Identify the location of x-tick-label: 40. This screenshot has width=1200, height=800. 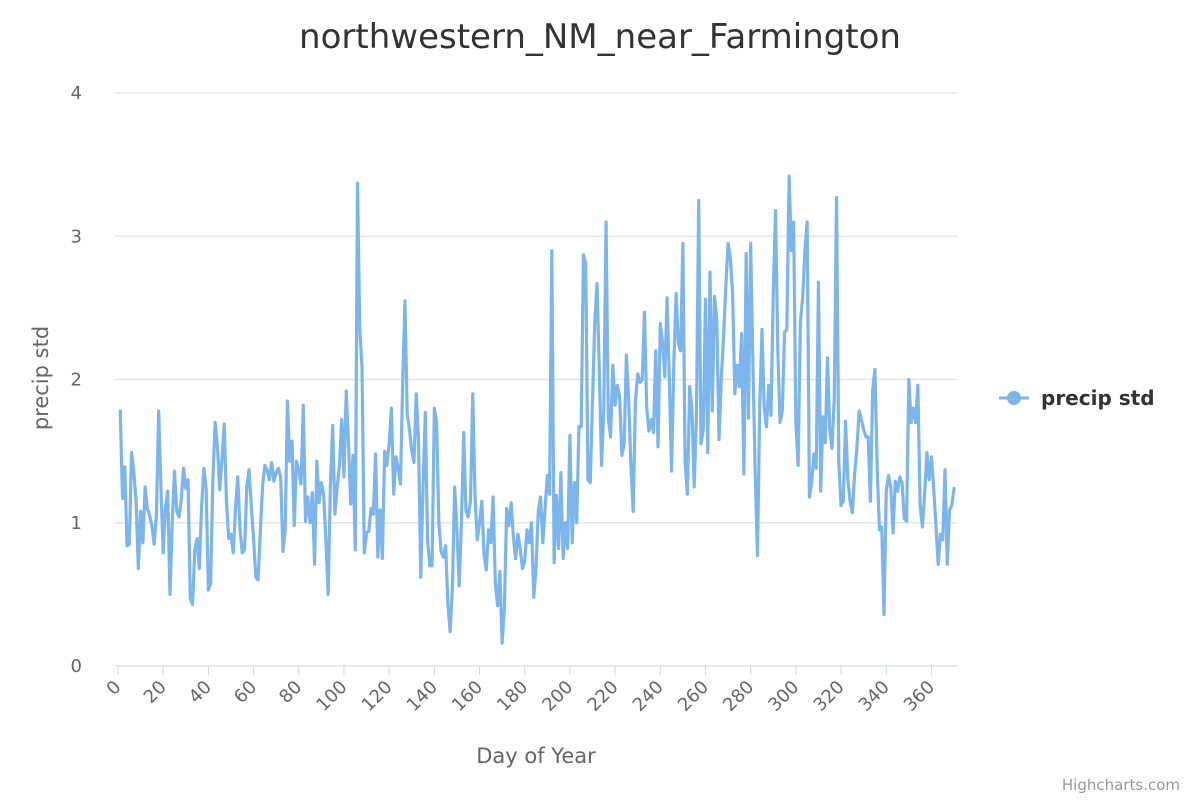
(200, 692).